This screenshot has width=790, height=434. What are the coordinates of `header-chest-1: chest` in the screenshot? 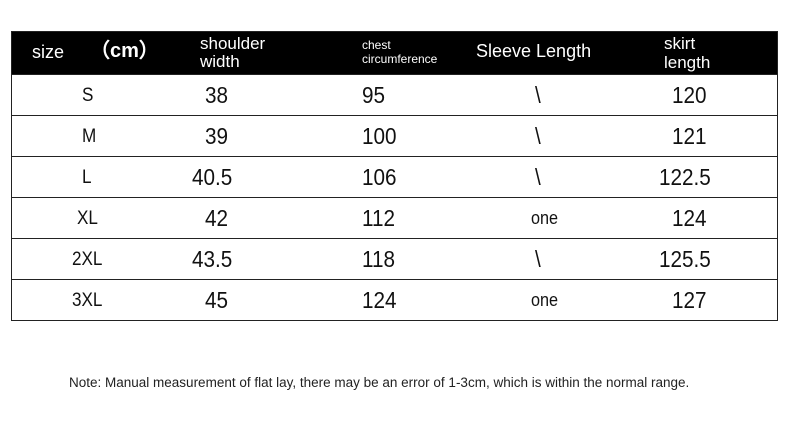 It's located at (376, 45).